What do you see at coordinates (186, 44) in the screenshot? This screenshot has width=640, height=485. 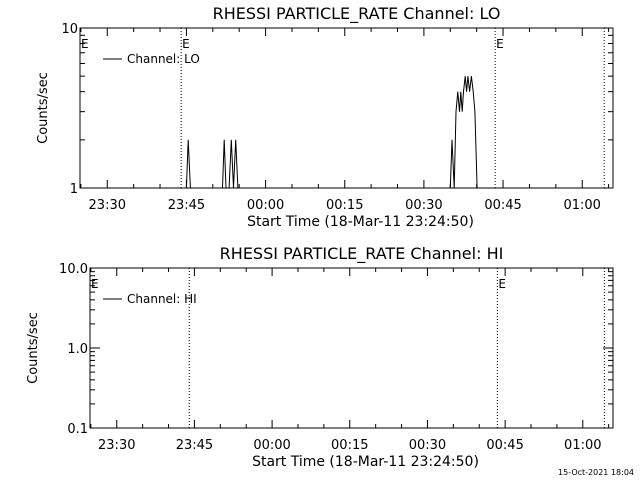 I see `panel-lo-event-label-0: E` at bounding box center [186, 44].